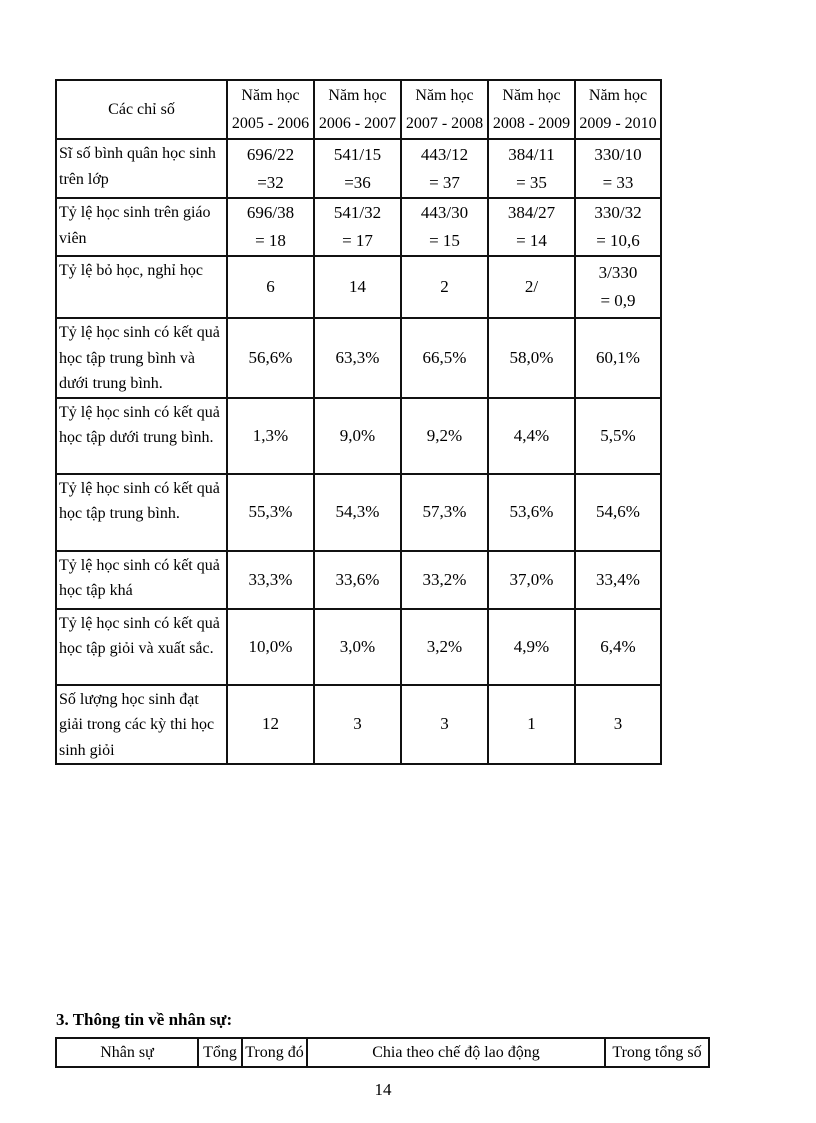 The width and height of the screenshot is (816, 1123). What do you see at coordinates (444, 227) in the screenshot?
I see `indicator-value-r1-c2: 443/30 = 15` at bounding box center [444, 227].